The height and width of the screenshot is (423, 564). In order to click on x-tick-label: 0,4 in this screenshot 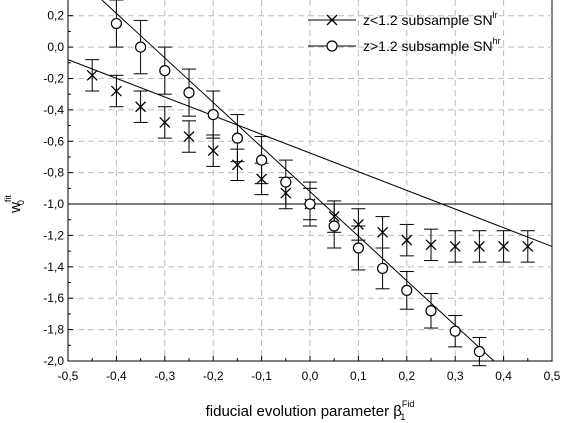, I will do `click(503, 376)`.